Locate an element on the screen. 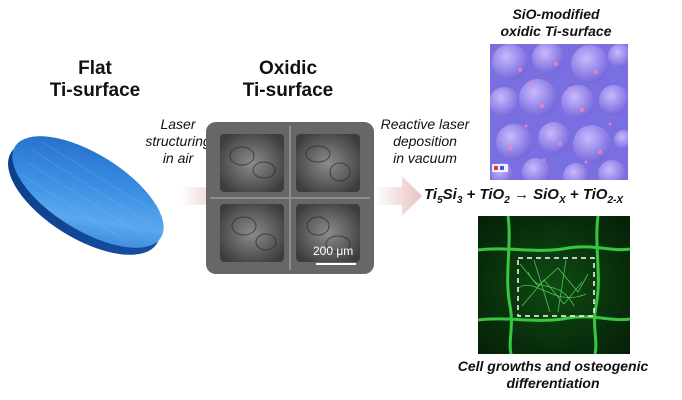  flat-ti-disk-image is located at coordinates (86, 195).